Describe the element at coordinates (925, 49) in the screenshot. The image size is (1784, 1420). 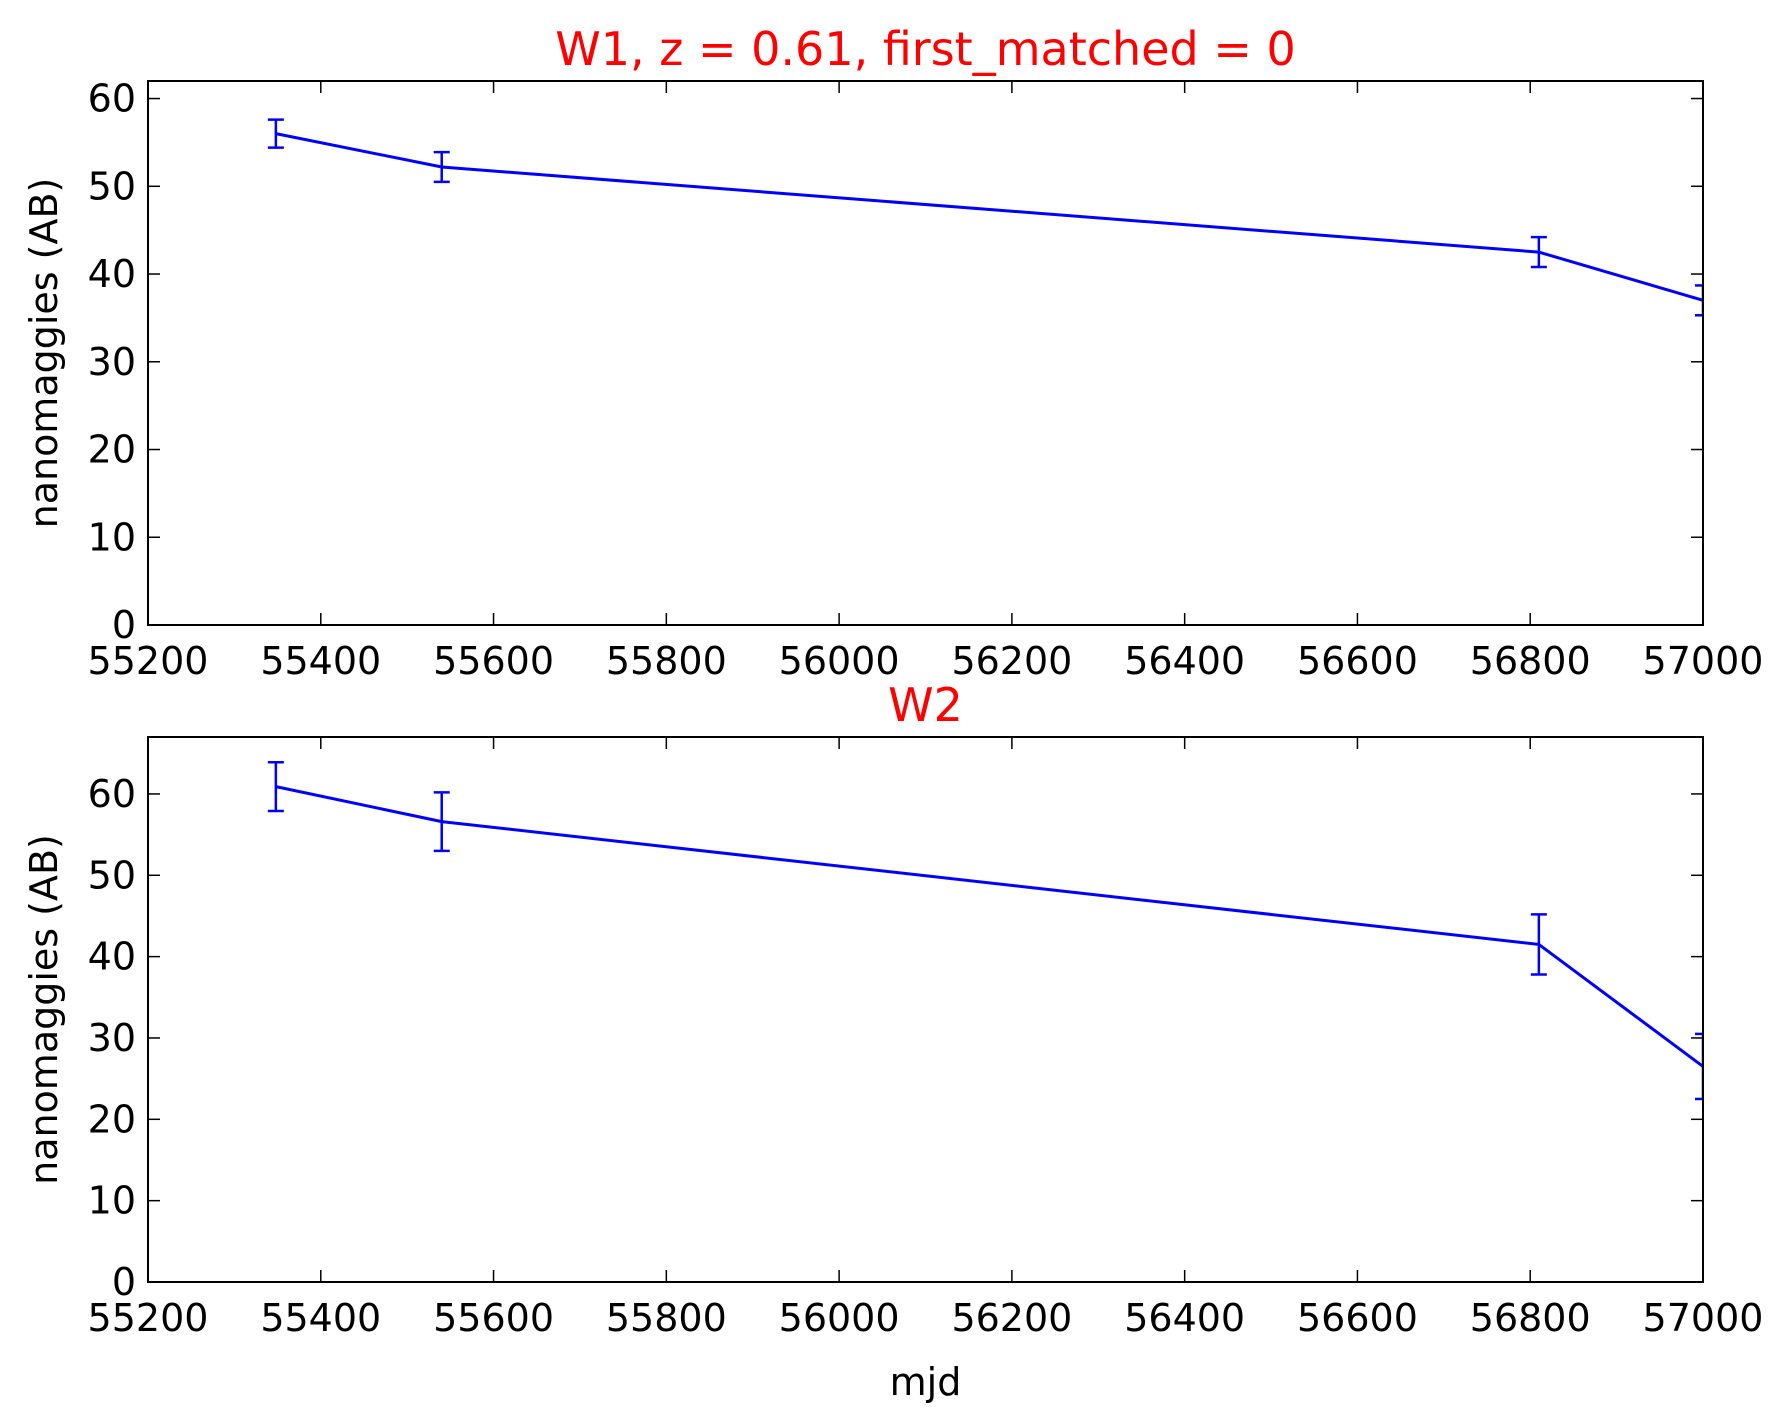
I see `chart-title: W1, z = 0.61, first_matched = 0` at that location.